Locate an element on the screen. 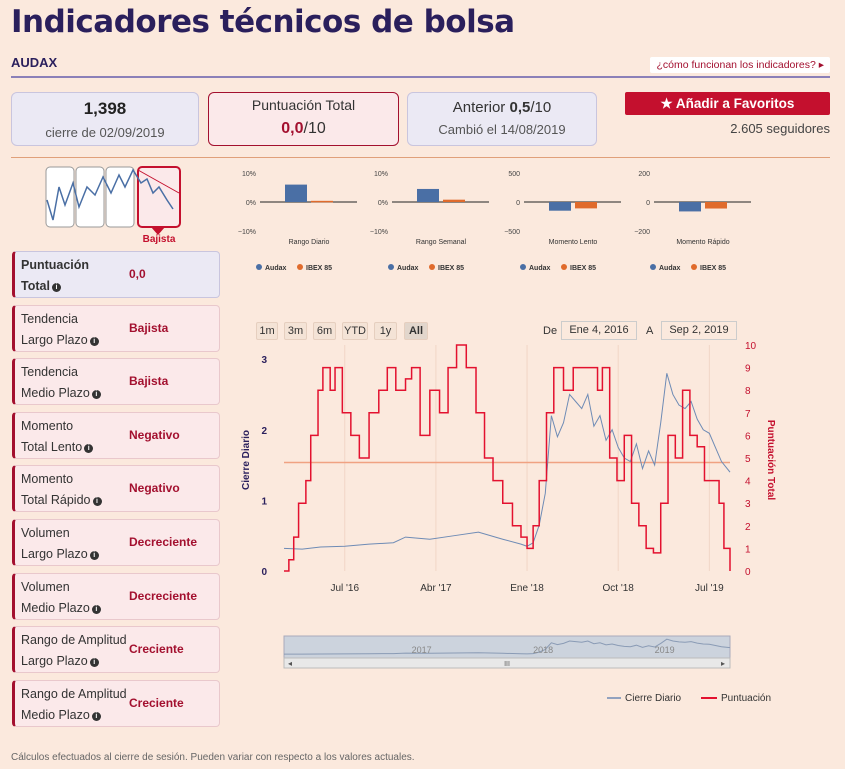 The image size is (845, 769). mini-tick-label: −500 is located at coordinates (512, 232).